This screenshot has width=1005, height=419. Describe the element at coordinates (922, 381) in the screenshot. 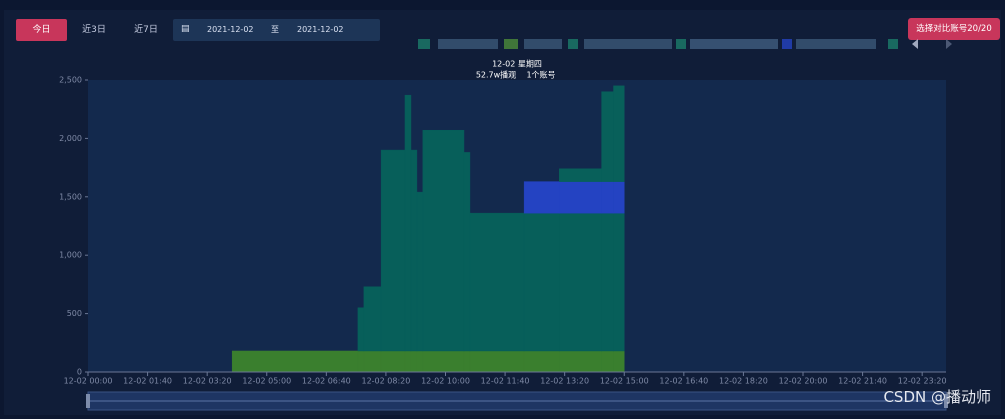

I see `x-tick-label: 12-02 23:20` at that location.